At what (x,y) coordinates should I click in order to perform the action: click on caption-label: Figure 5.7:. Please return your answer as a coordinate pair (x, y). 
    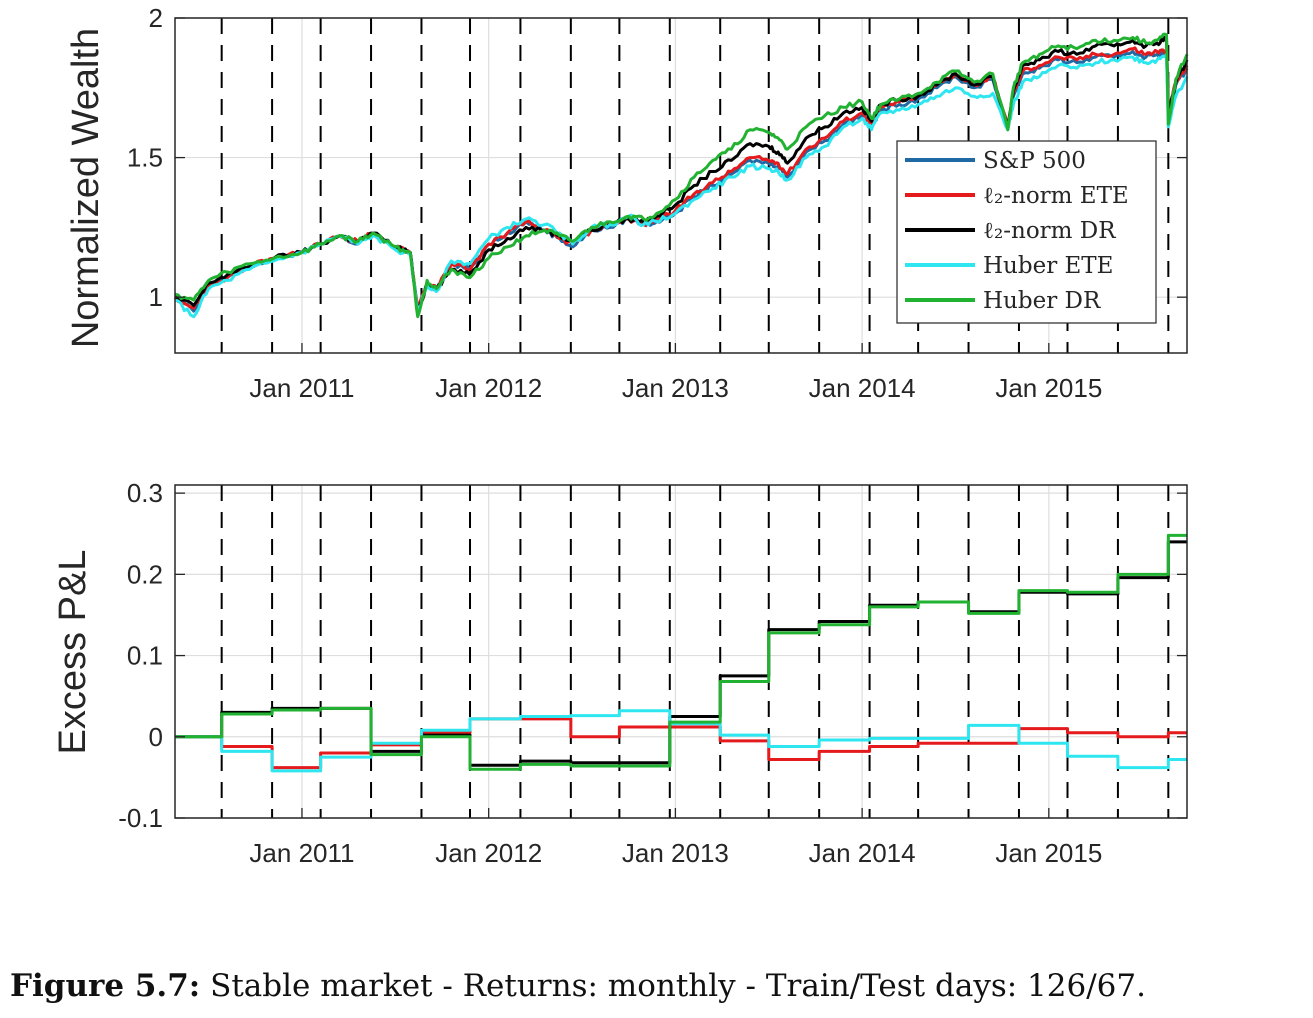
    Looking at the image, I should click on (105, 986).